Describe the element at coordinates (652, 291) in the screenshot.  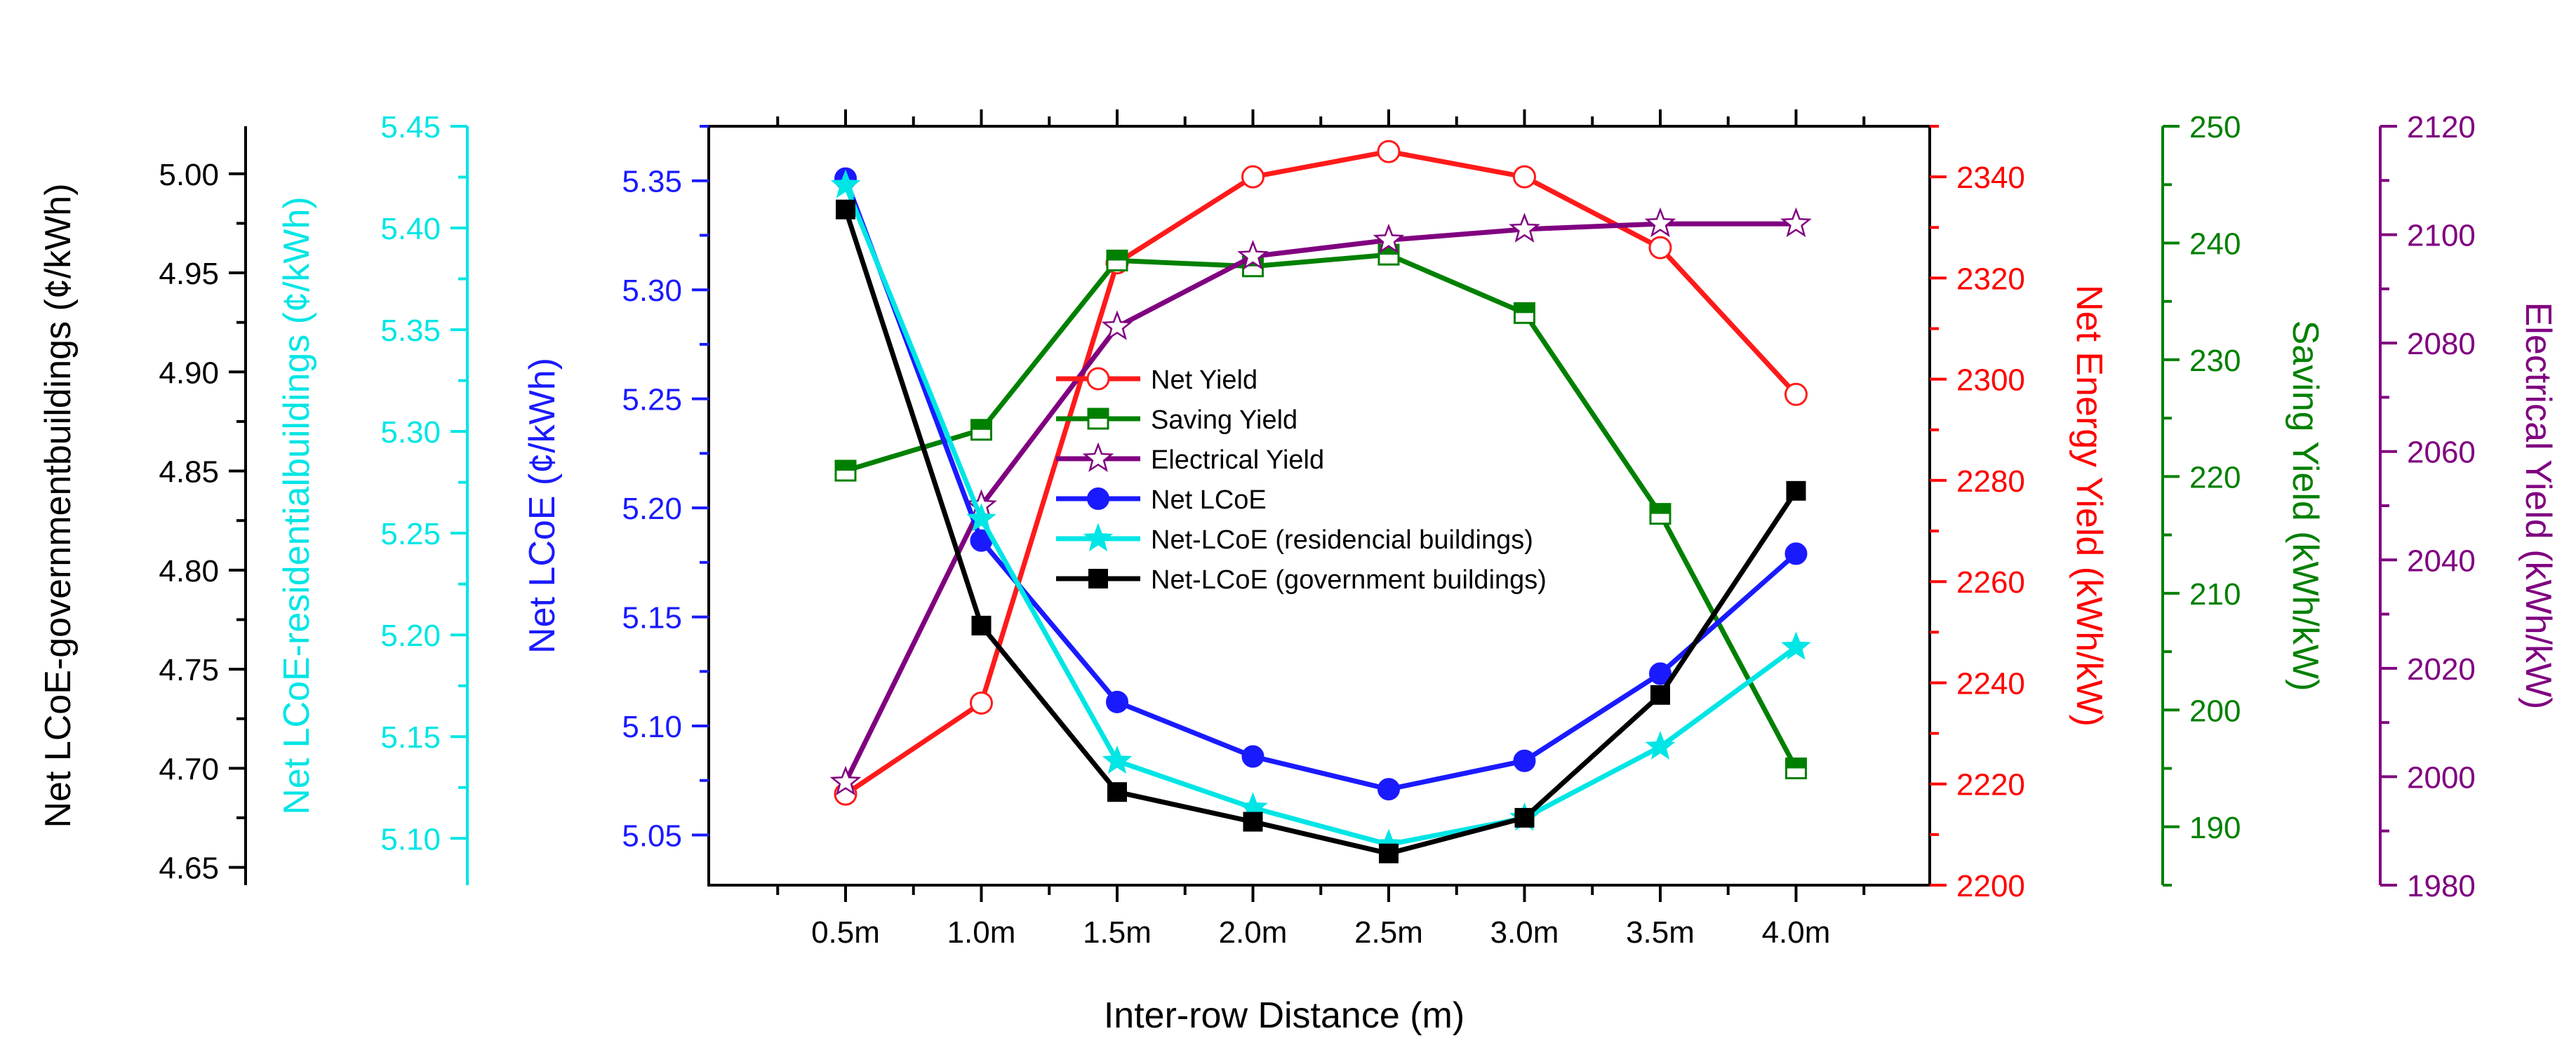
I see `lcoe-tick-label: 5.30` at that location.